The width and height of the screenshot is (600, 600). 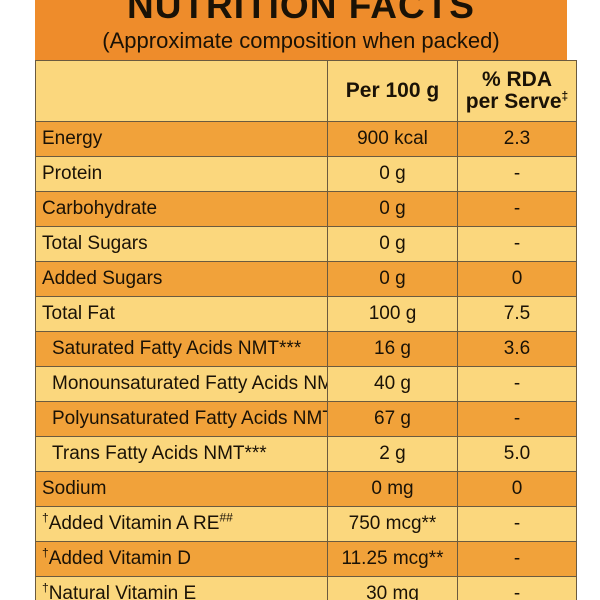 I want to click on nutrient-value: 16 g, so click(x=392, y=349).